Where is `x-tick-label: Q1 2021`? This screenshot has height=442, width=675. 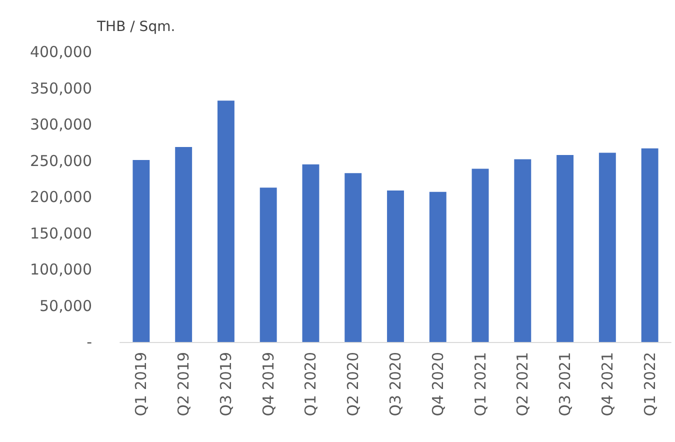 x-tick-label: Q1 2021 is located at coordinates (480, 384).